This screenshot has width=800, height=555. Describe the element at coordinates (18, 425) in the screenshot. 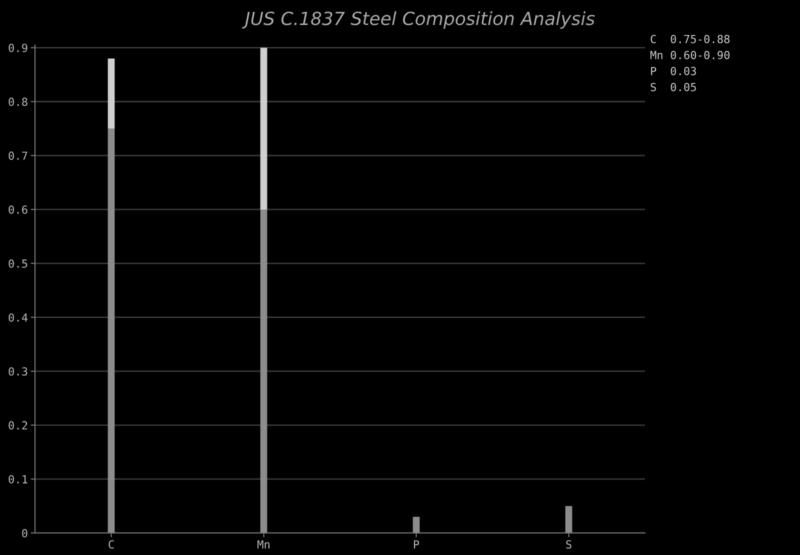

I see `y-tick-label: 0.2` at that location.